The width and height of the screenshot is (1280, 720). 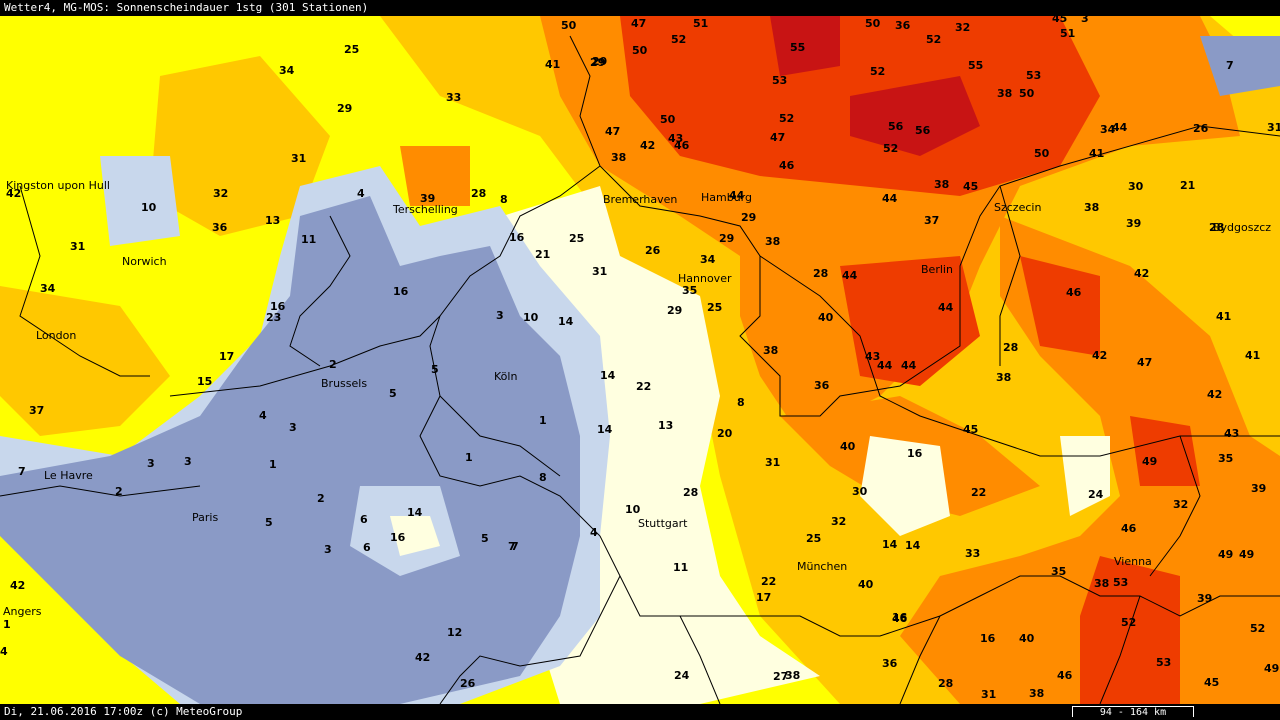 What do you see at coordinates (123, 711) in the screenshot?
I see `timestamp-label: Di, 21.06.2016 17:00z (c) MeteoGroup` at bounding box center [123, 711].